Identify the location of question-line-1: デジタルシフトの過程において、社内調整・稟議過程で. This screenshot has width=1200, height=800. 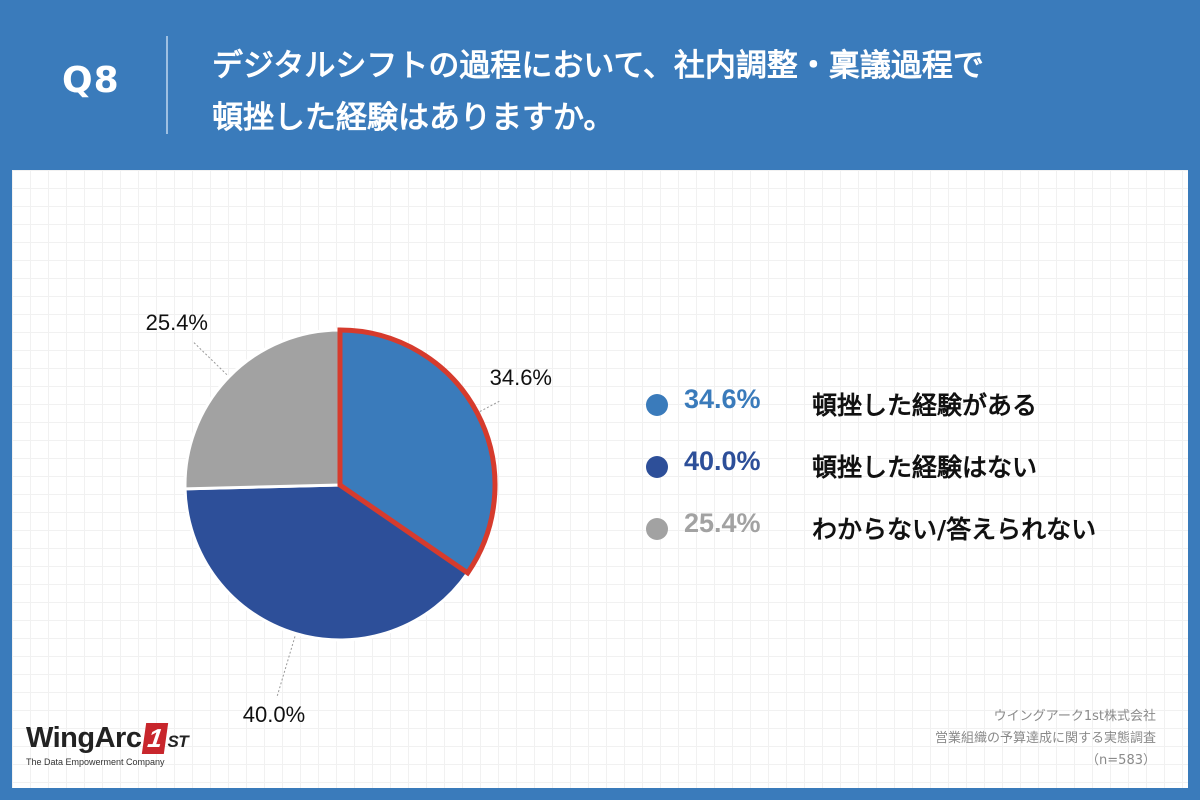
(598, 66).